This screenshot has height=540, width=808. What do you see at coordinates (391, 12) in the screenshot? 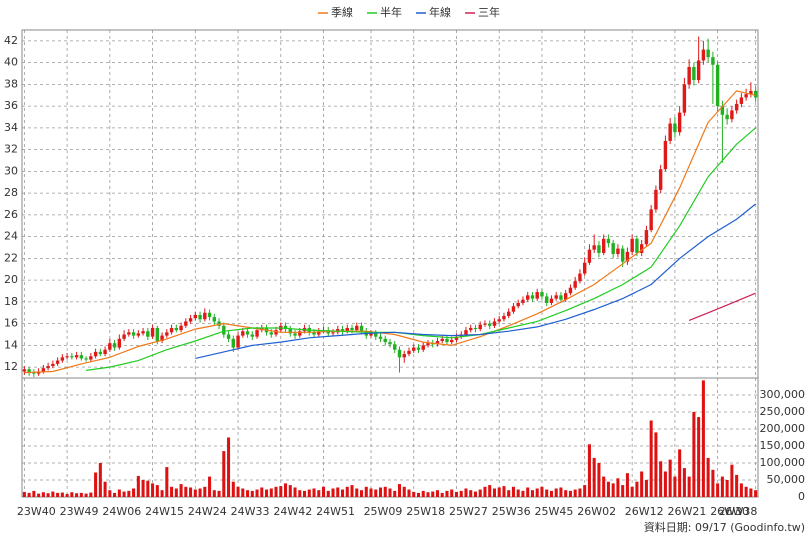
I see `legend-label: 半年` at bounding box center [391, 12].